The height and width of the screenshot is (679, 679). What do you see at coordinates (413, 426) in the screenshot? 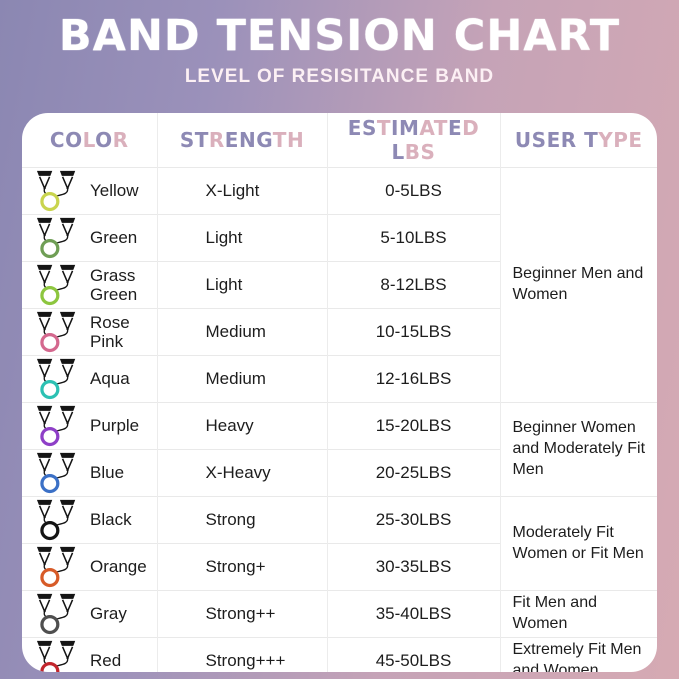
I see `estimated-lbs-cell: 15-20LBS` at bounding box center [413, 426].